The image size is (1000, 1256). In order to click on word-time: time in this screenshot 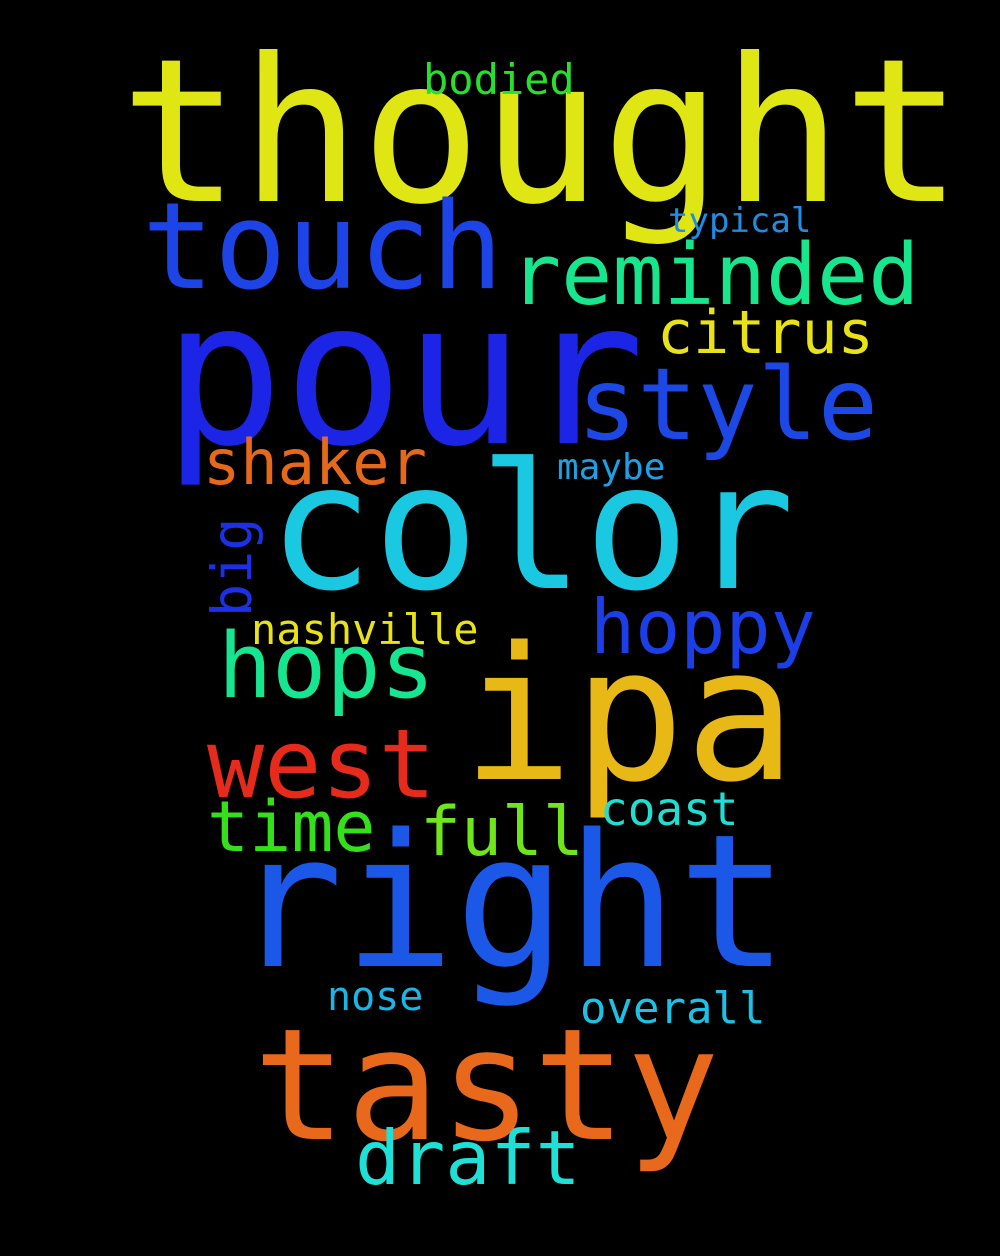, I will do `click(291, 827)`.